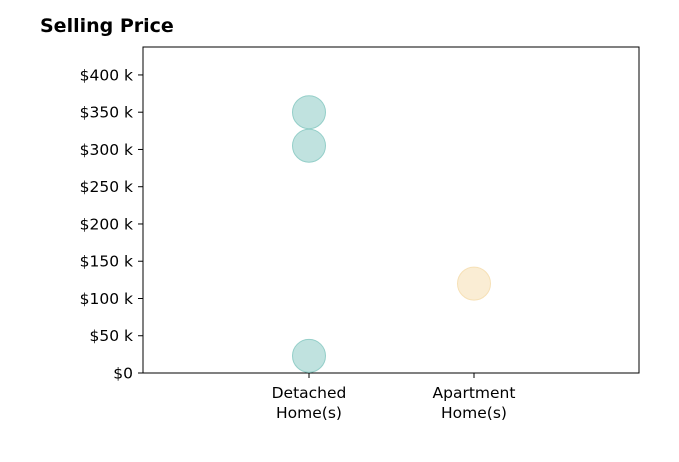 This screenshot has height=462, width=679. I want to click on x-tick-label-line: Apartment, so click(474, 393).